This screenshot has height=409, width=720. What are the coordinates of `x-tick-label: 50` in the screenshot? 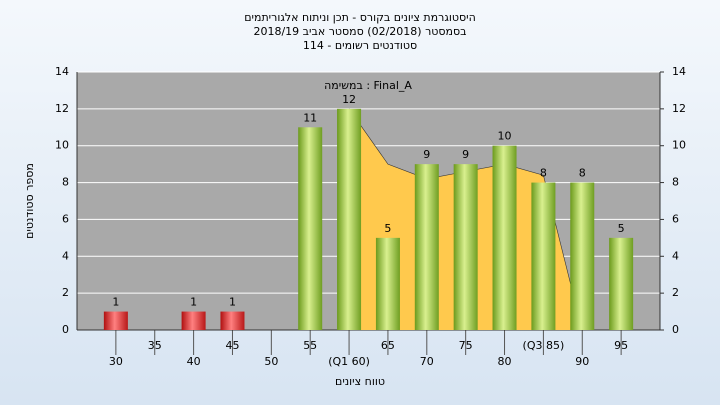 It's located at (271, 361).